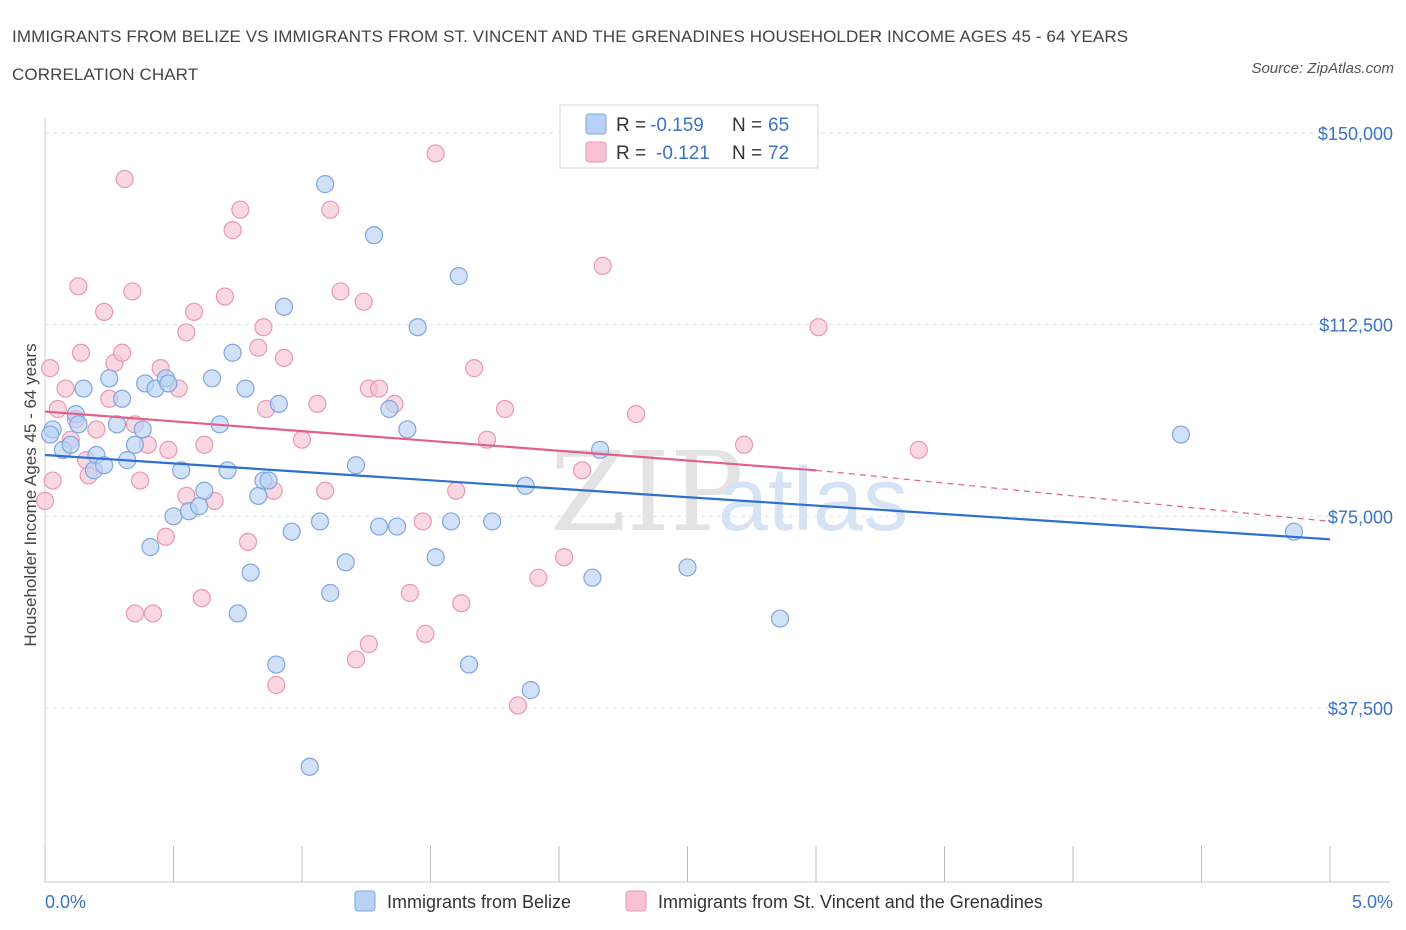  Describe the element at coordinates (813, 500) in the screenshot. I see `watermark-atlas: atlas` at that location.